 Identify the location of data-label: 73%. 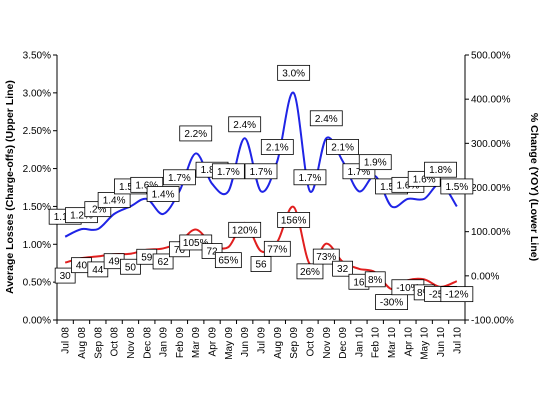
(326, 257).